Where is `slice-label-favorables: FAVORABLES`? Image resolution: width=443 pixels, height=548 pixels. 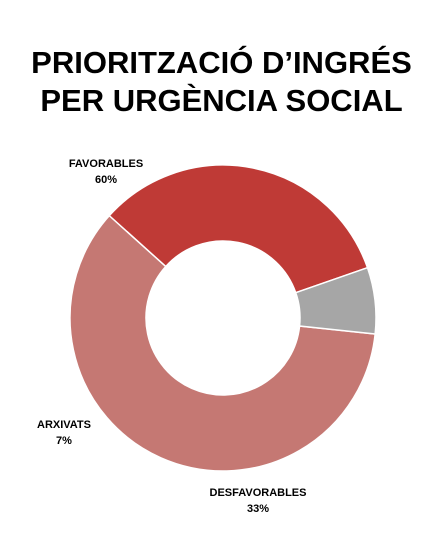
slice-label-favorables: FAVORABLES is located at coordinates (106, 164).